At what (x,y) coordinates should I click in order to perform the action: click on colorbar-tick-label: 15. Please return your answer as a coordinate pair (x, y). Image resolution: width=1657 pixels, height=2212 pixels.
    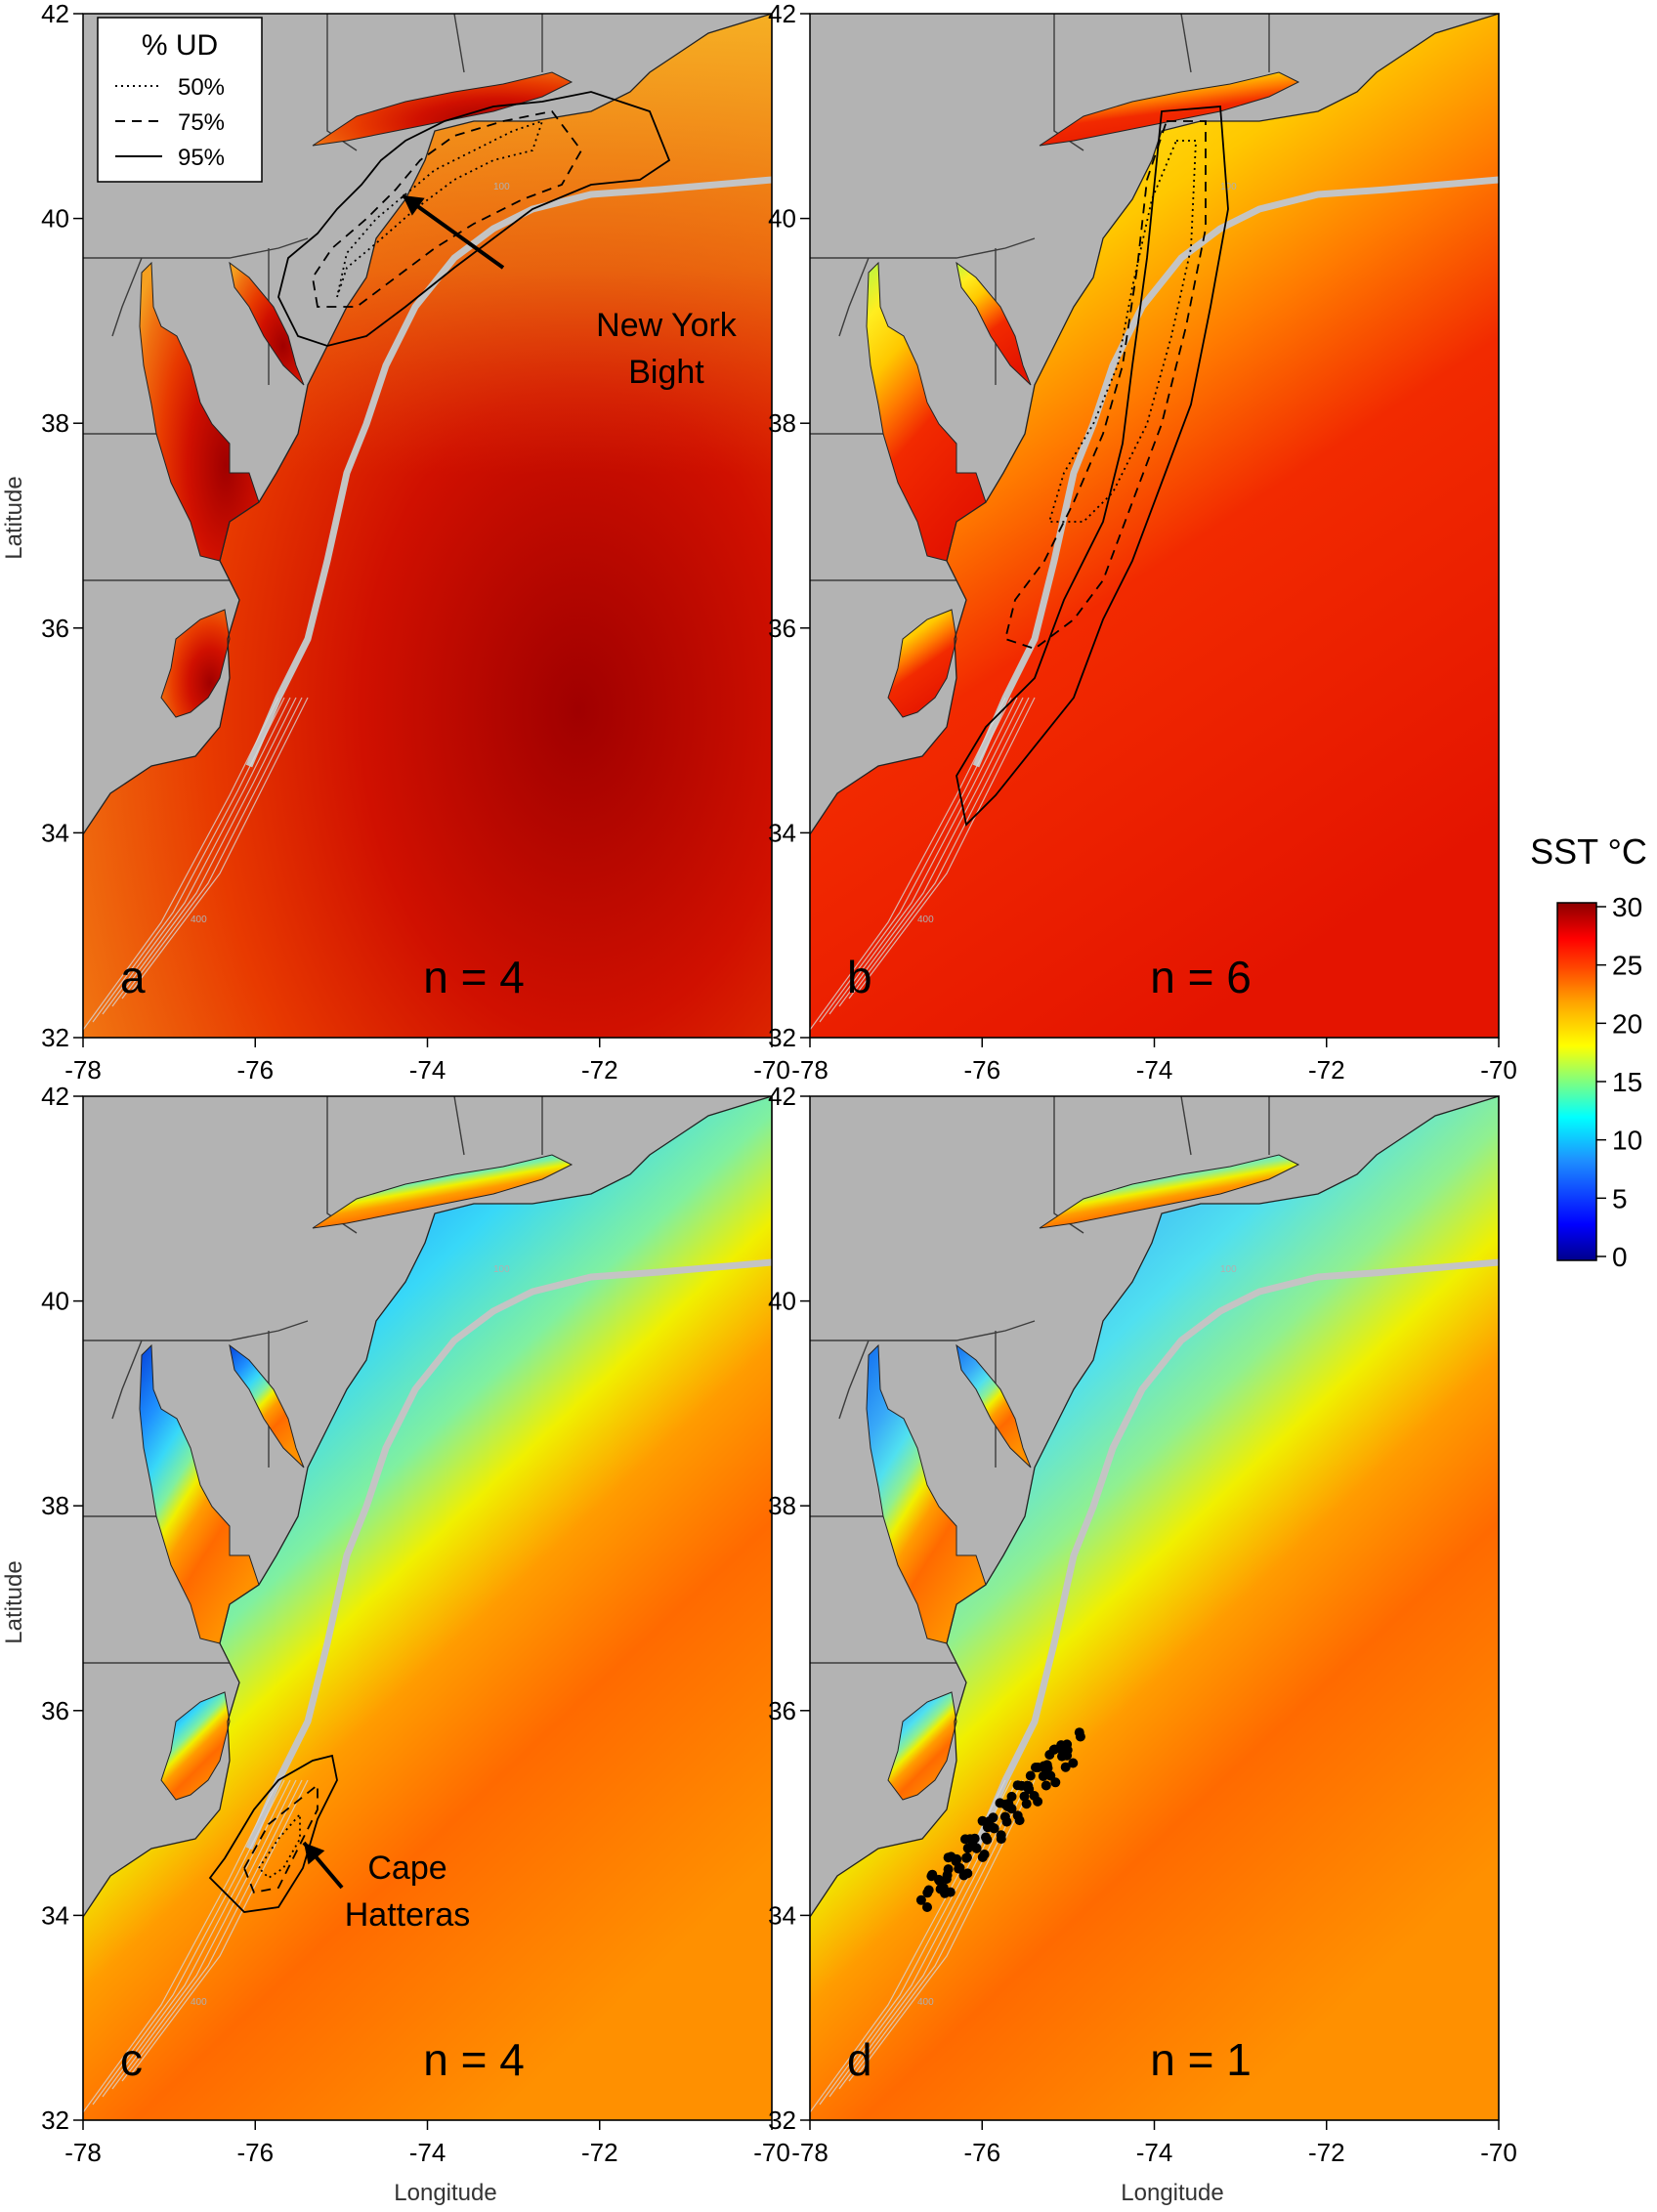
    Looking at the image, I should click on (1627, 1082).